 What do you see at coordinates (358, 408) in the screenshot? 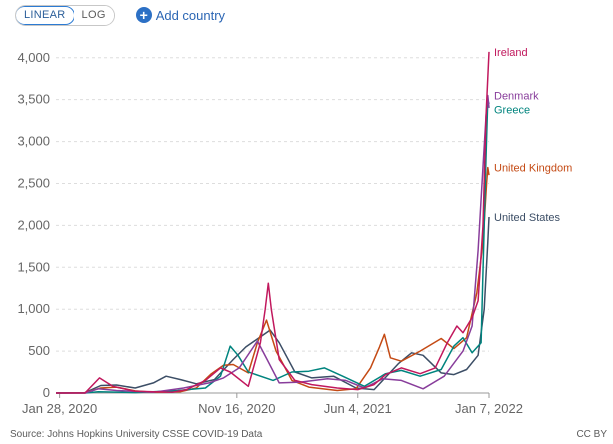
I see `x-tick-label: Jun 4, 2021` at bounding box center [358, 408].